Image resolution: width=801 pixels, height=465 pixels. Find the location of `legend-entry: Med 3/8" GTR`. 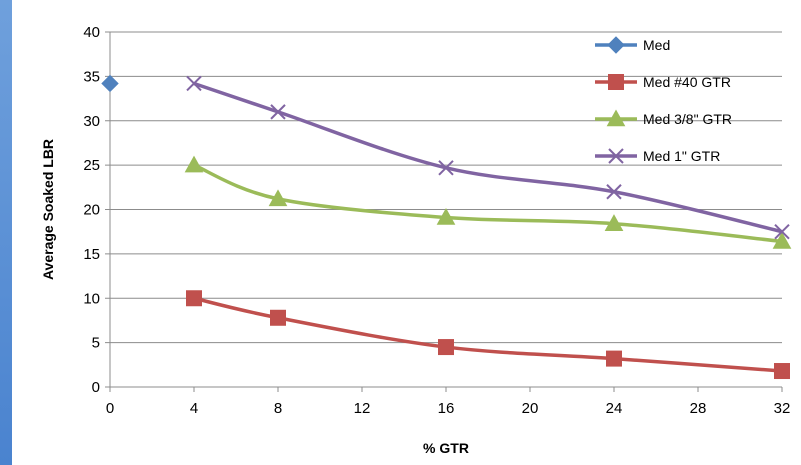

legend-entry: Med 3/8" GTR is located at coordinates (663, 118).